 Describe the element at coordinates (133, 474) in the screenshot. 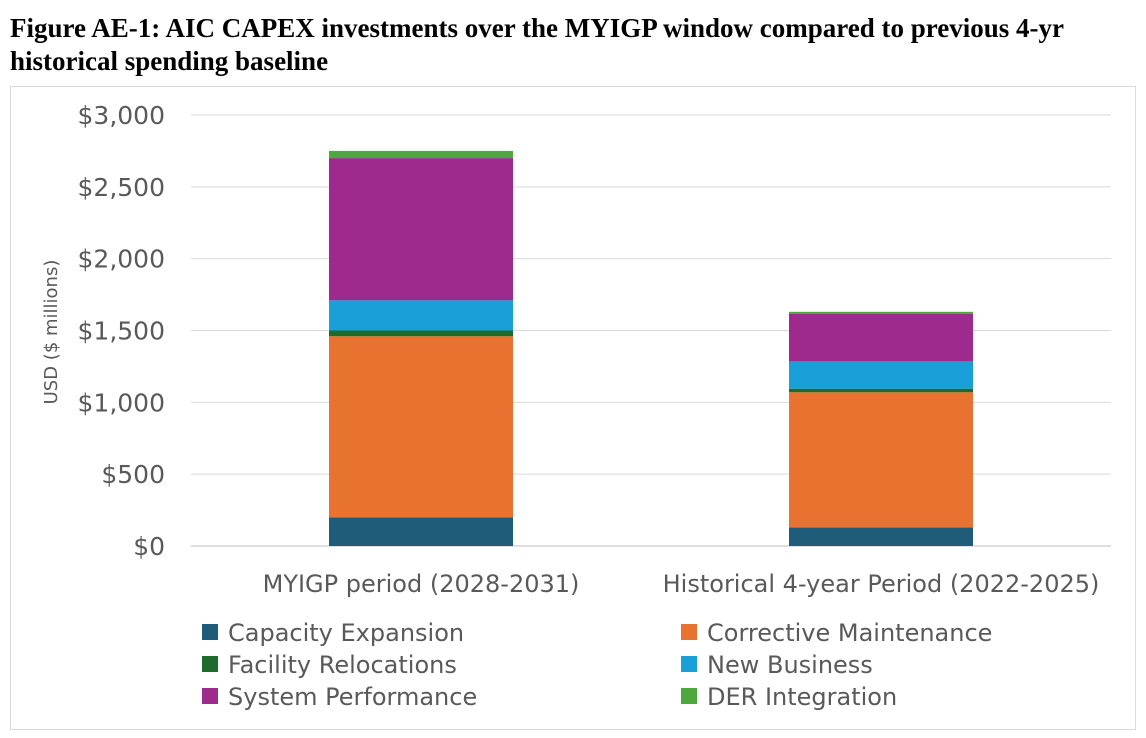

I see `y-tick-label: $500` at that location.